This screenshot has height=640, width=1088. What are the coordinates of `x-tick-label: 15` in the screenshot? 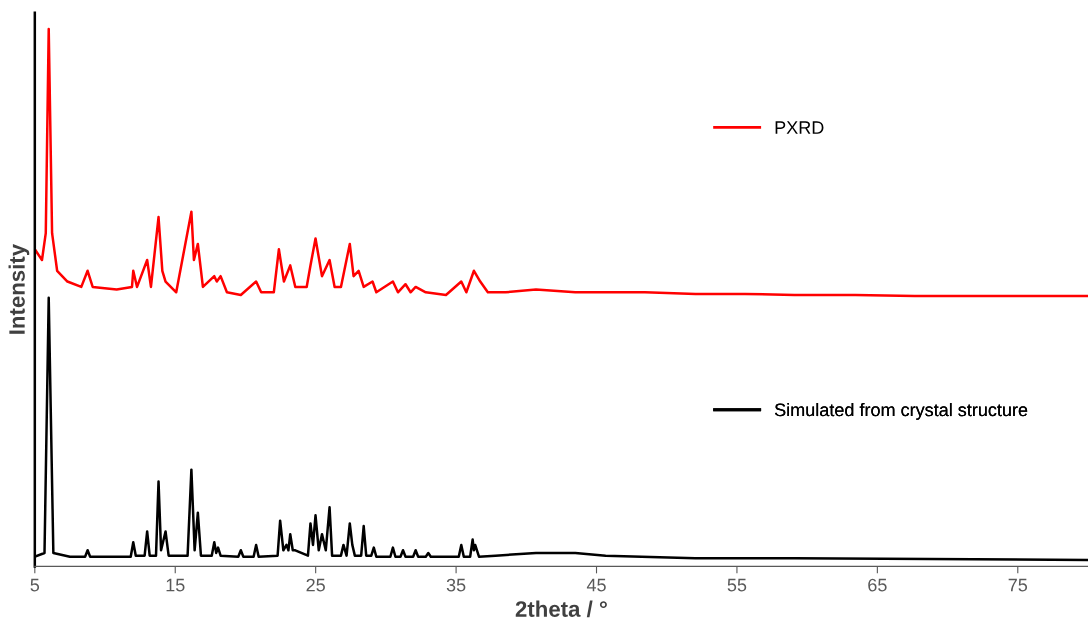 It's located at (175, 585).